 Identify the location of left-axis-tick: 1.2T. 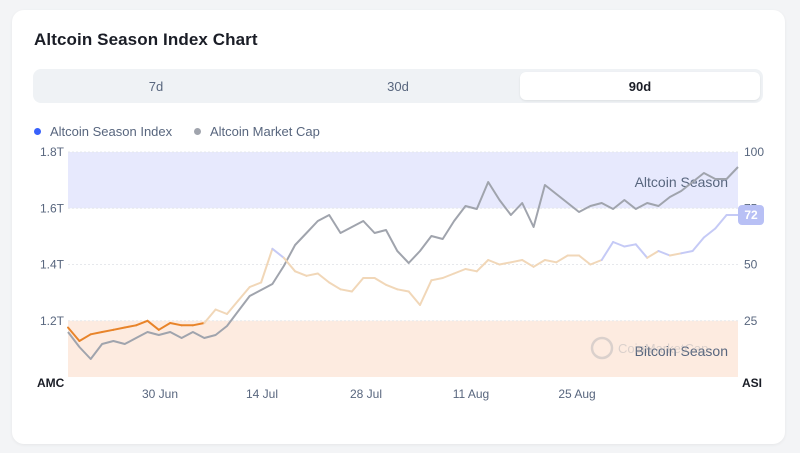
(52, 321).